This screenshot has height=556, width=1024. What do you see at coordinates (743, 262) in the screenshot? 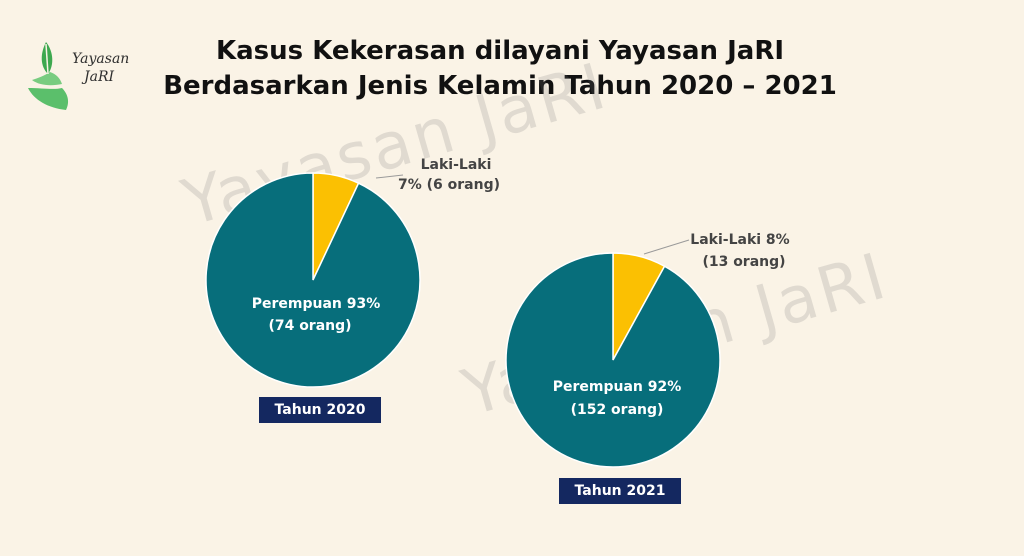
I see `data-label-laki-laki-1-1: (13 orang)` at bounding box center [743, 262].